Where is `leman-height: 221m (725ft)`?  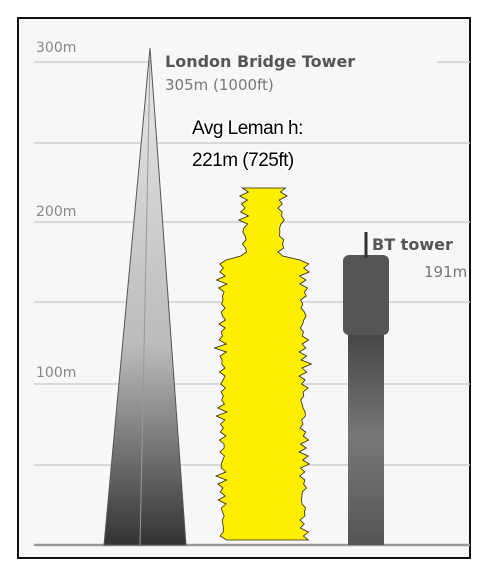
leman-height: 221m (725ft) is located at coordinates (243, 160).